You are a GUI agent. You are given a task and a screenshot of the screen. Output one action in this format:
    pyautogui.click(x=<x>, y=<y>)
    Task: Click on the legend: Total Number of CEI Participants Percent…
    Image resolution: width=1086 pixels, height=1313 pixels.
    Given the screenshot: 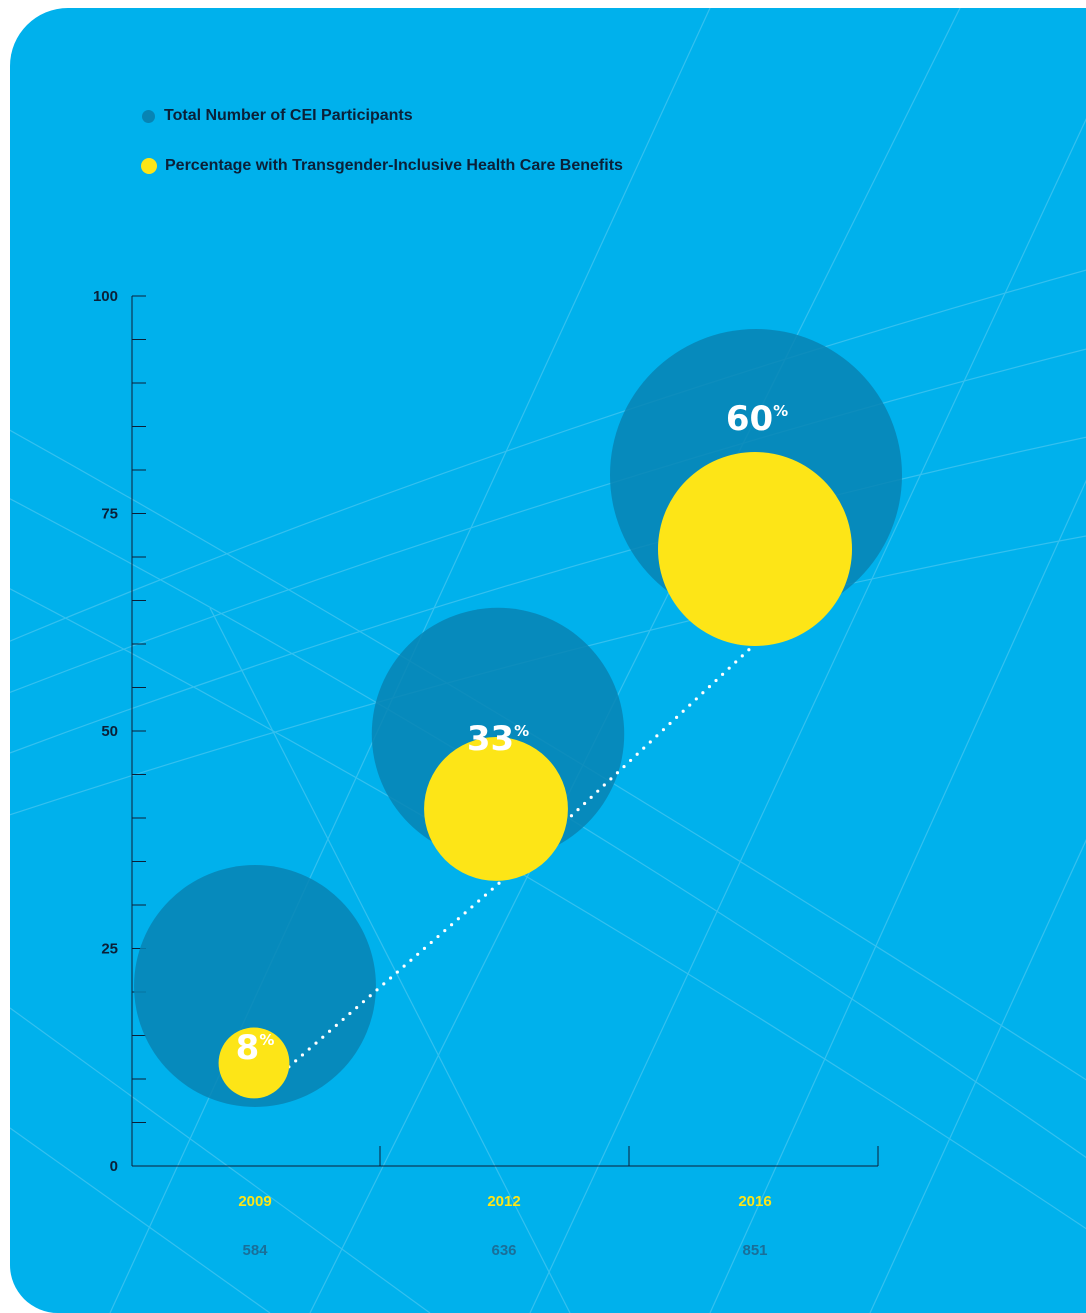 What is the action you would take?
    pyautogui.click(x=382, y=155)
    